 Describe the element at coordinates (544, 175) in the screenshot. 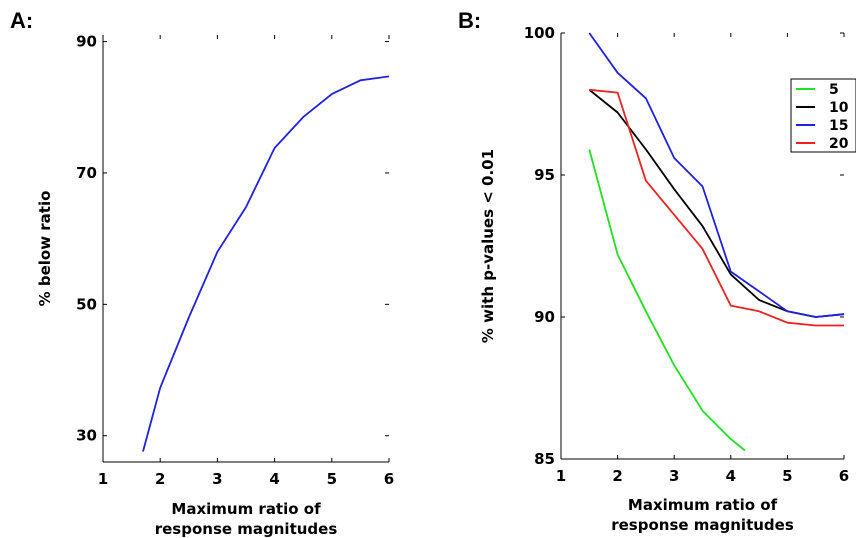

I see `chart-b-y-tick-label: 95` at that location.